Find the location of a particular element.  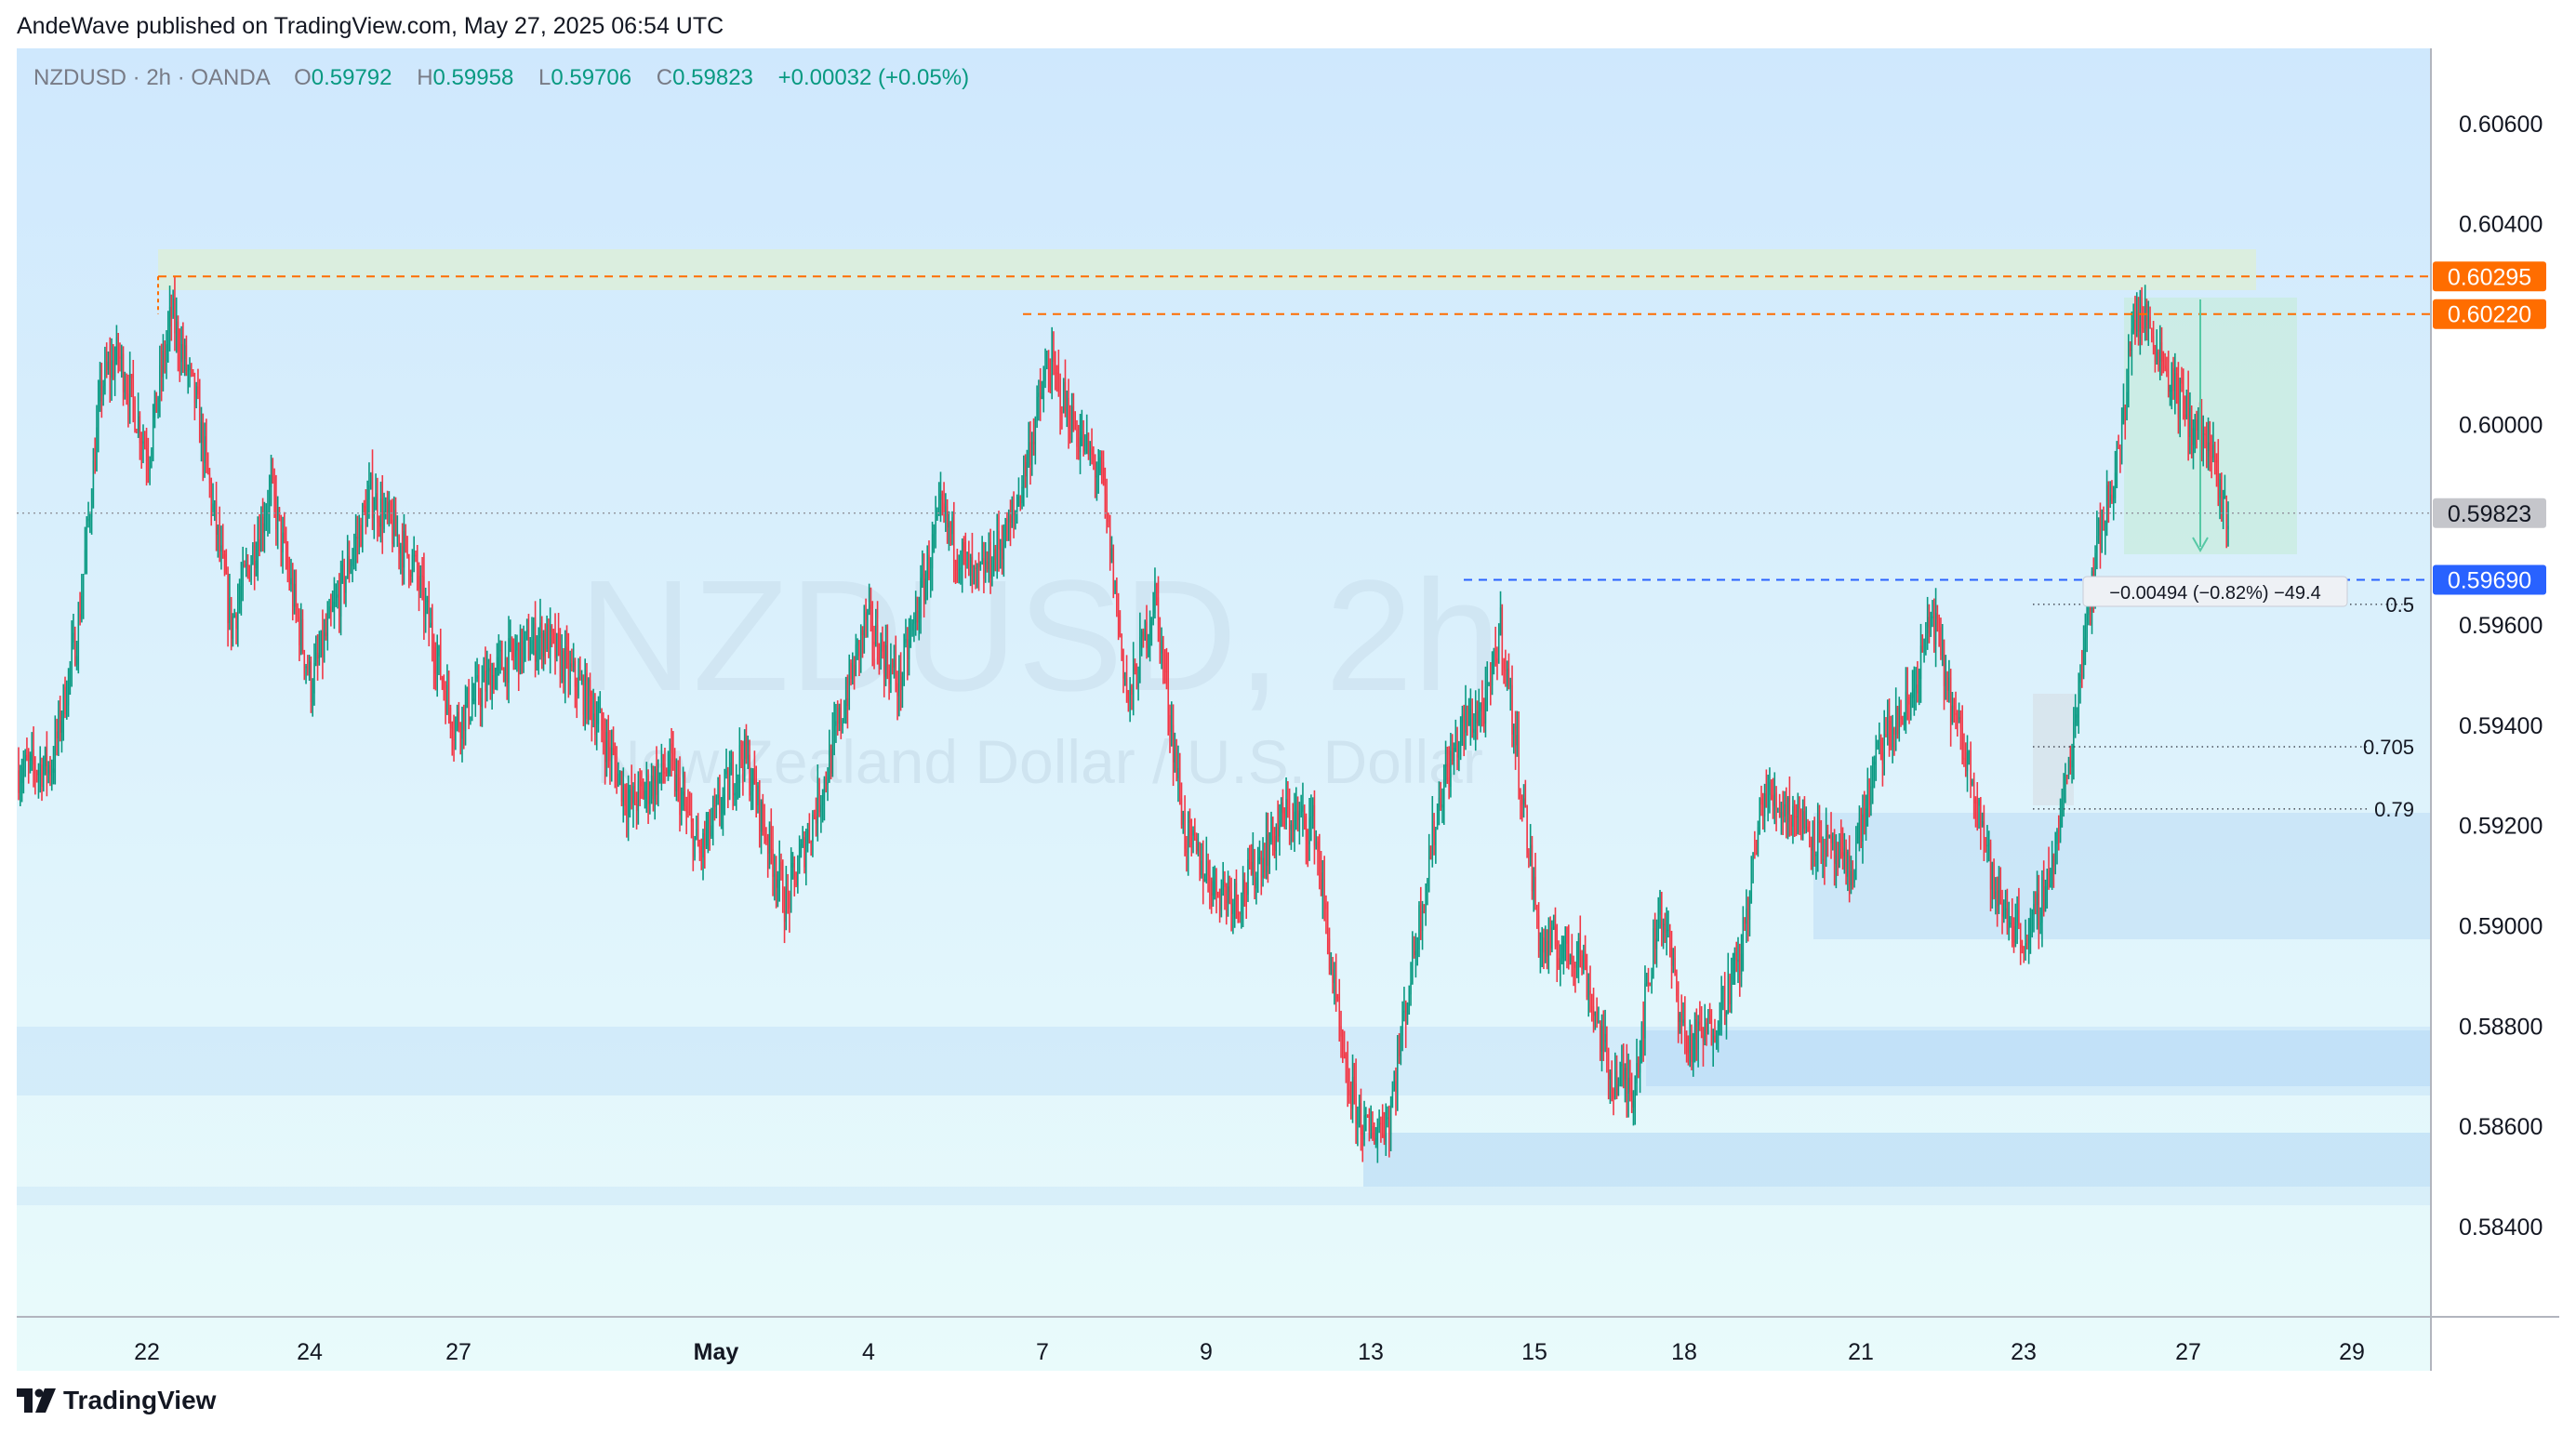

y-tick-label: 0.58800 is located at coordinates (2501, 1027).